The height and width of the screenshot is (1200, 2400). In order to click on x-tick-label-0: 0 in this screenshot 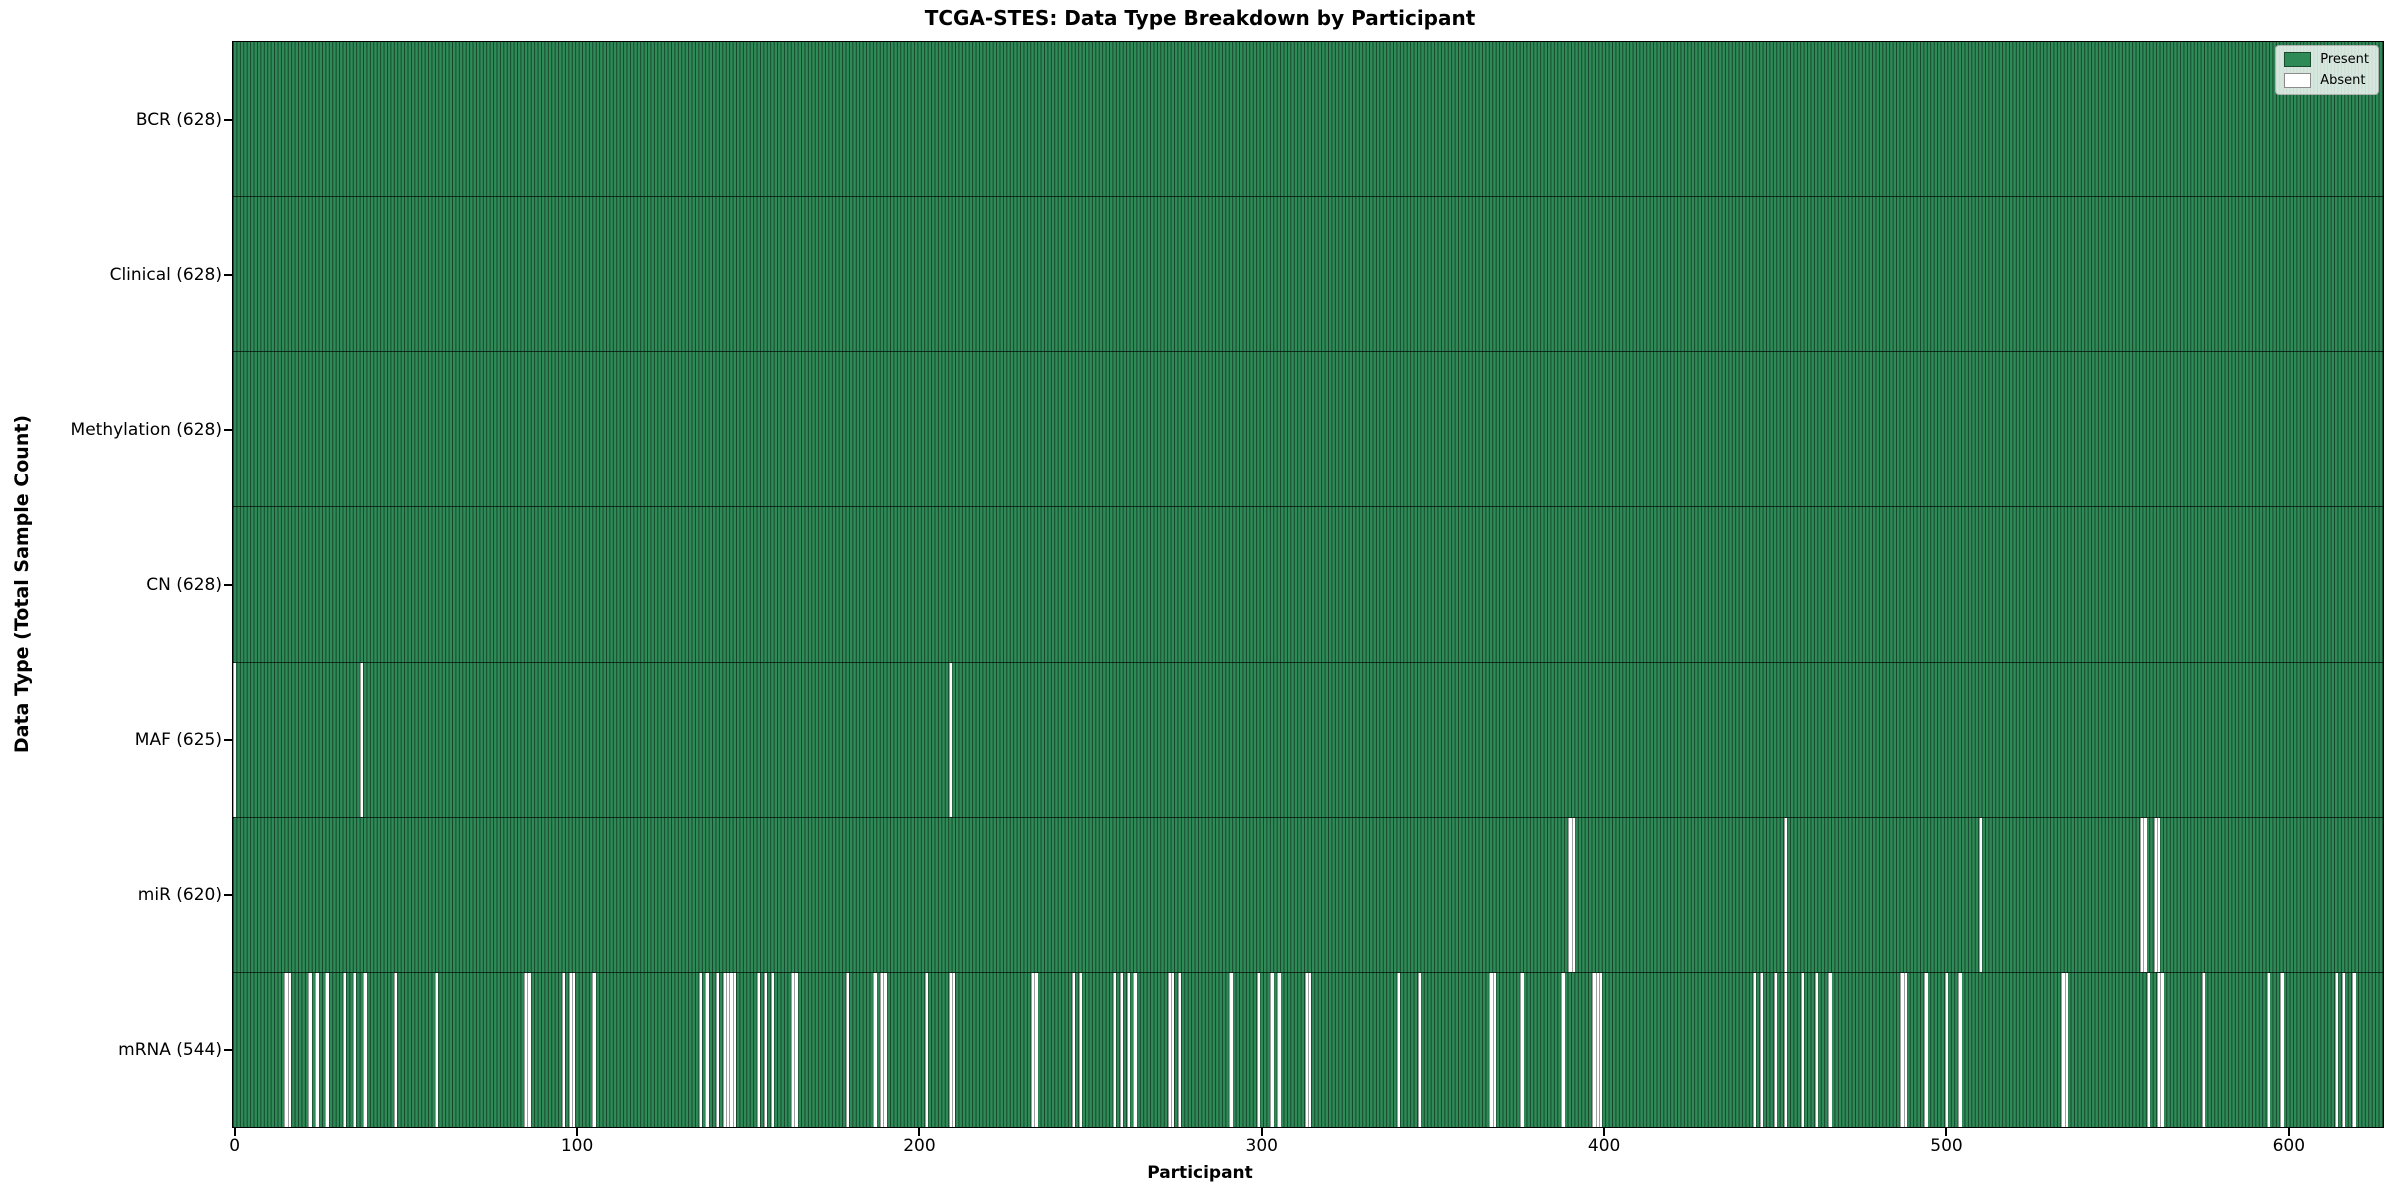, I will do `click(235, 1146)`.